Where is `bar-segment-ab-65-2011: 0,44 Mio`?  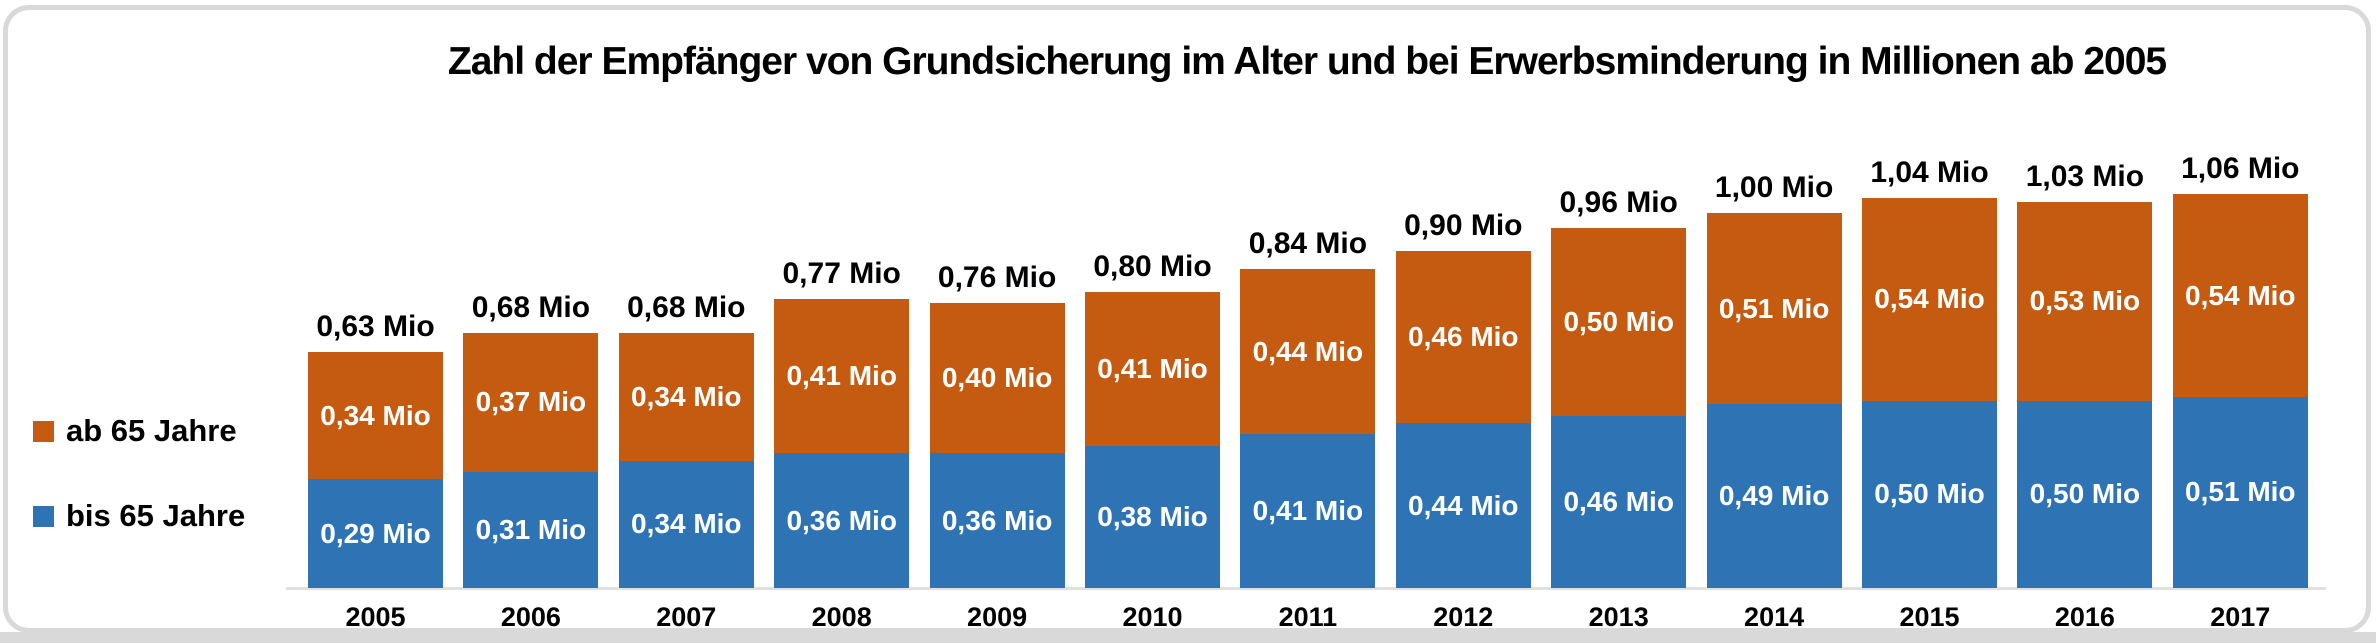 bar-segment-ab-65-2011: 0,44 Mio is located at coordinates (1308, 352).